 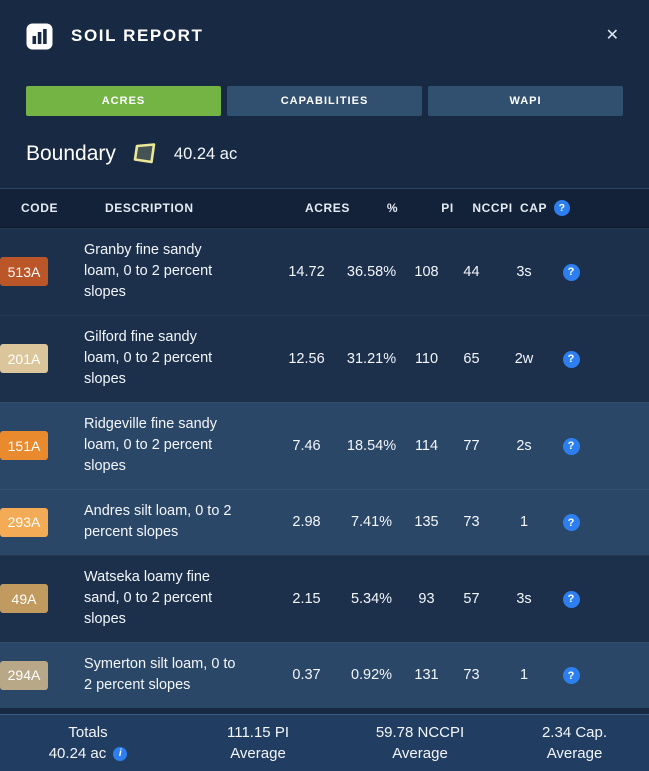 I want to click on acres-value: 7.46, so click(x=306, y=445).